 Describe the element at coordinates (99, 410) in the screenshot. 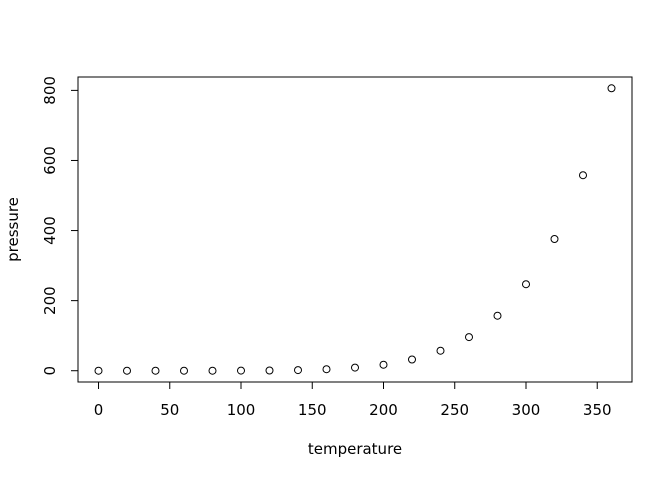

I see `x-axis-tick-label: 0` at that location.